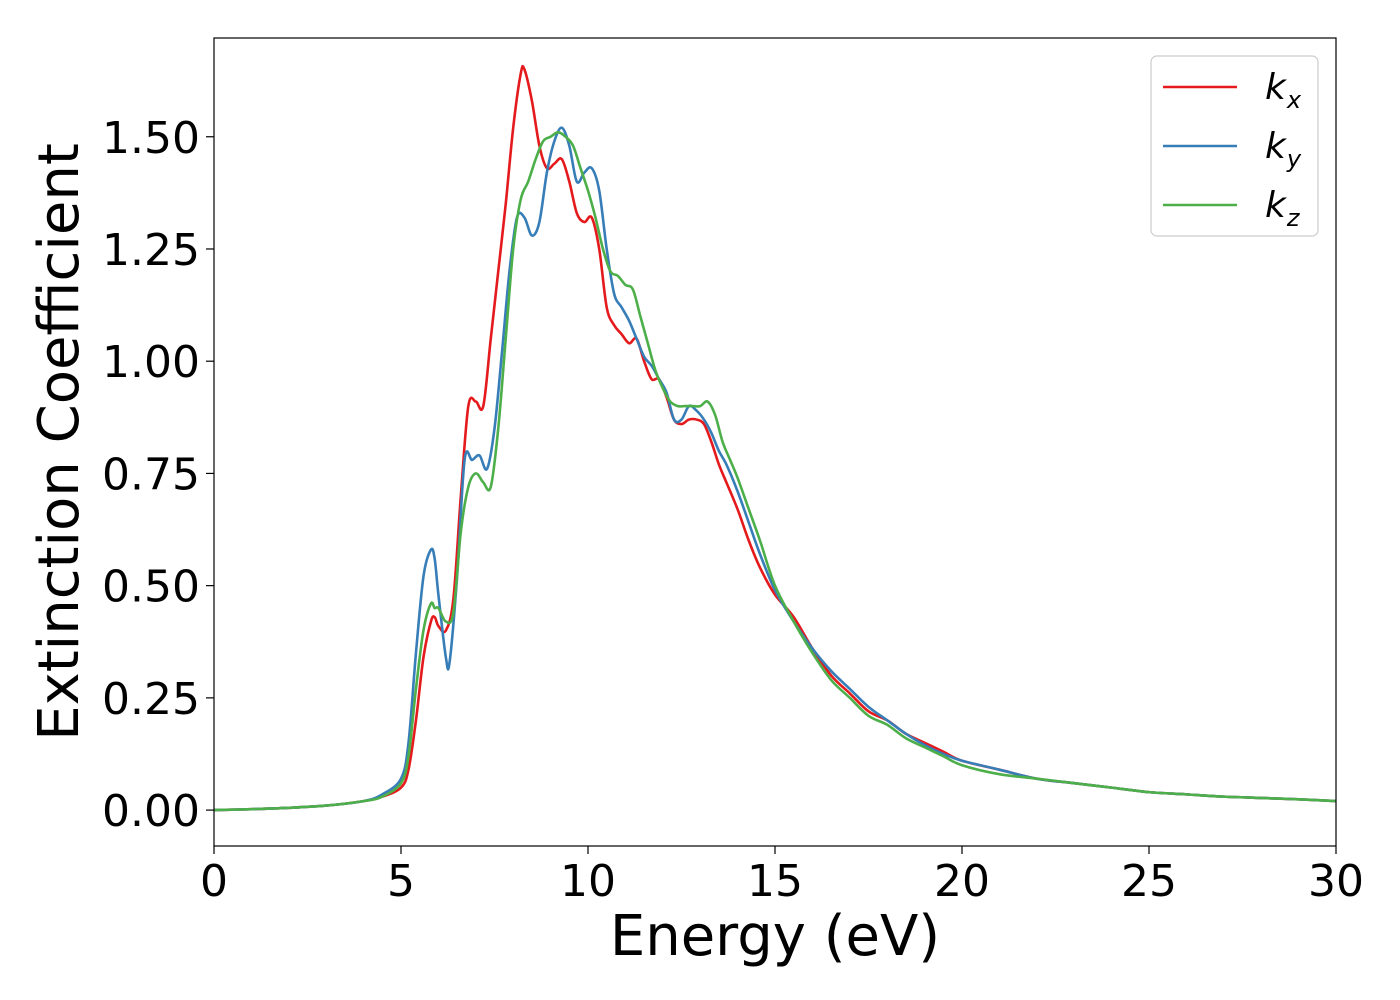 Image resolution: width=1400 pixels, height=1000 pixels. Describe the element at coordinates (151, 587) in the screenshot. I see `y-tick-label: 0.50` at that location.